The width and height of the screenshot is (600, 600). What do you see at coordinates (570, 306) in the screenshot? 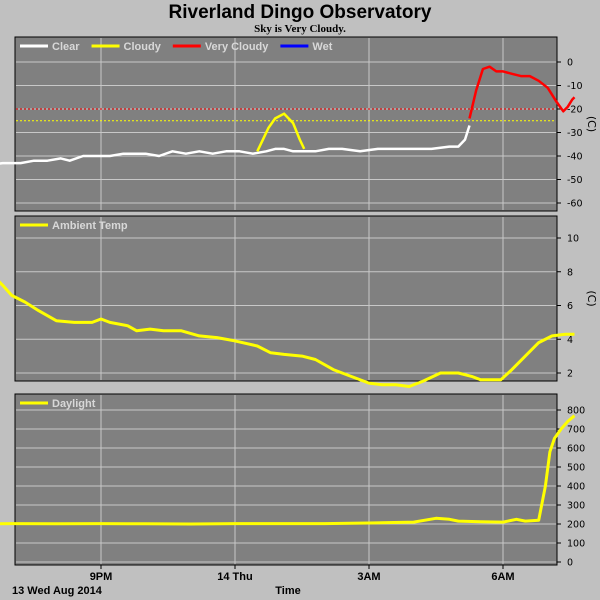
I see `y-tick-label: 6` at bounding box center [570, 306].